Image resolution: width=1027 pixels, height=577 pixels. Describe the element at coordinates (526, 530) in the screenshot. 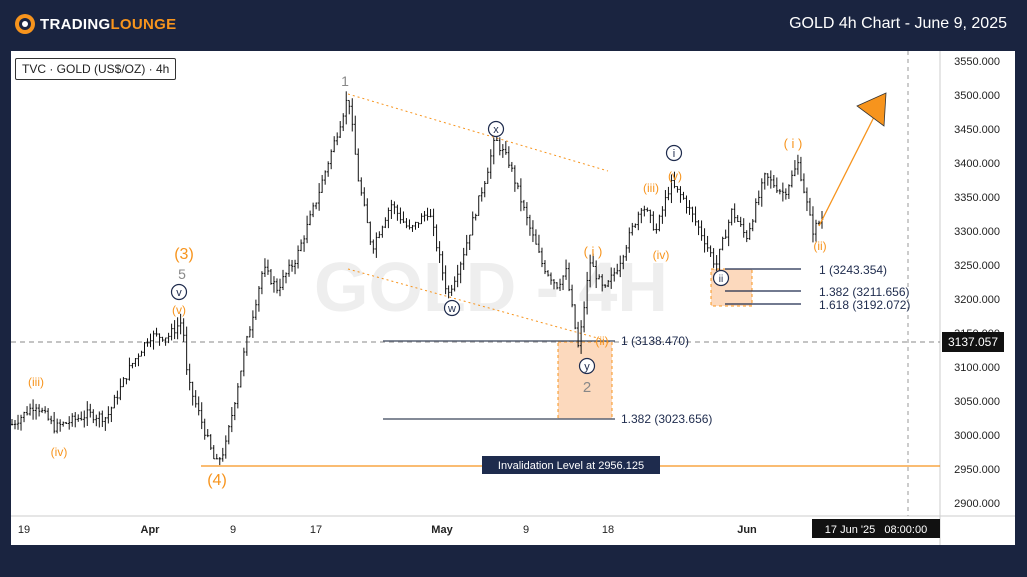

I see `time-tick: 9` at that location.